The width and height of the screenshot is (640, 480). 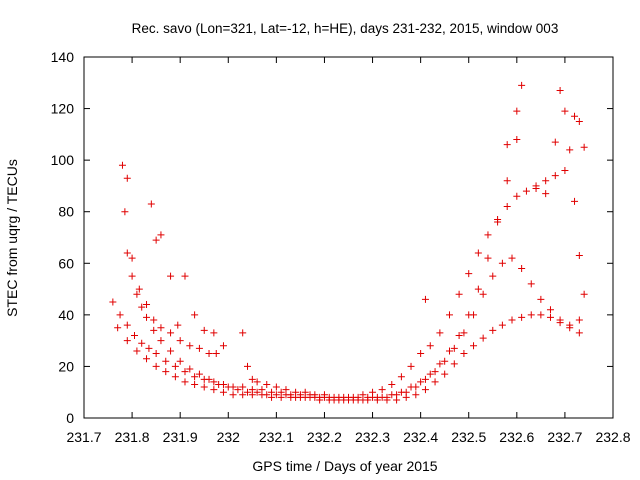 I want to click on x-tick-label: 232.2, so click(x=324, y=437).